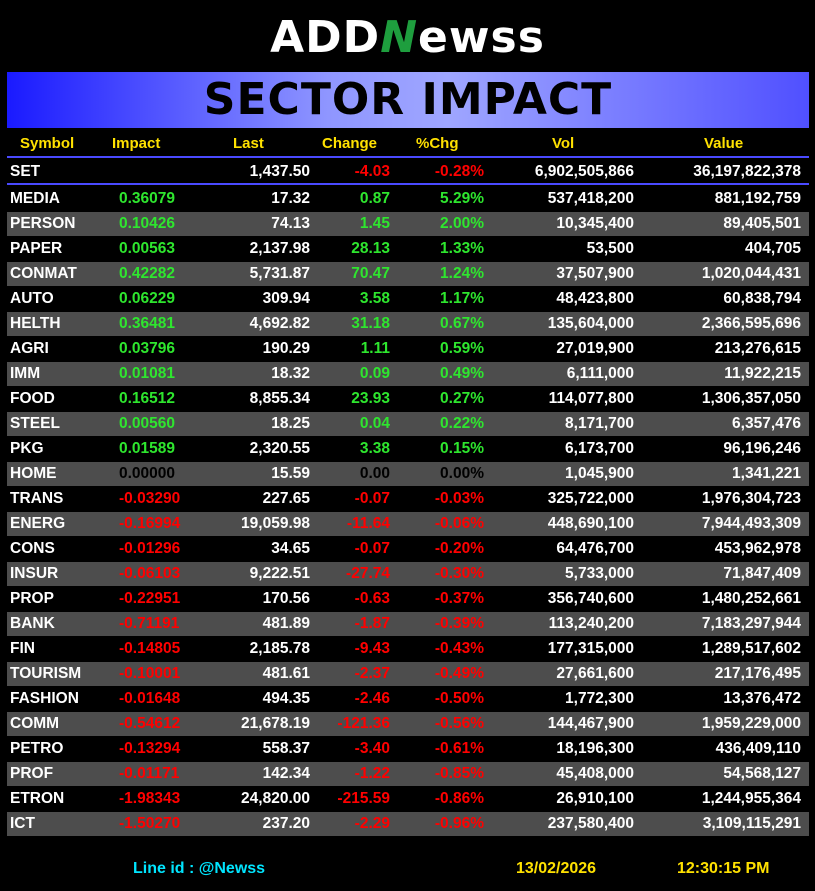 This screenshot has height=891, width=815. I want to click on row-pchg: -0.39%, so click(459, 623).